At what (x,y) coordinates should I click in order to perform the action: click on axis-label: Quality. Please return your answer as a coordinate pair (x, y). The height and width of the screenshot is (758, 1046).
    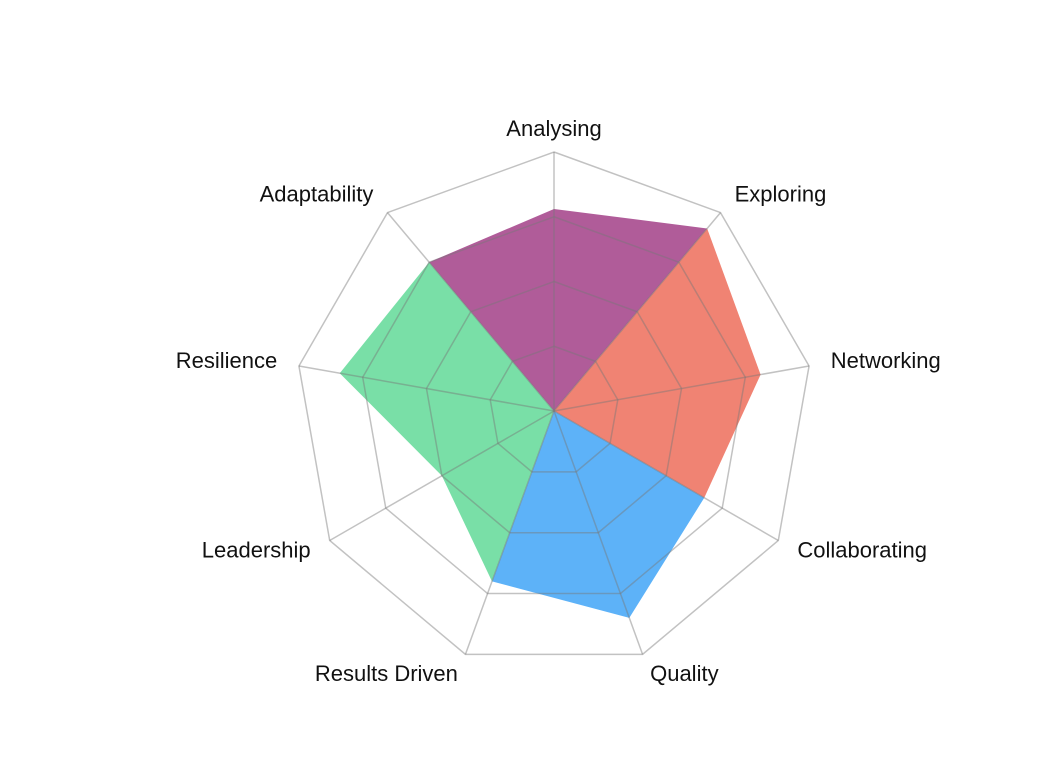
    Looking at the image, I should click on (684, 673).